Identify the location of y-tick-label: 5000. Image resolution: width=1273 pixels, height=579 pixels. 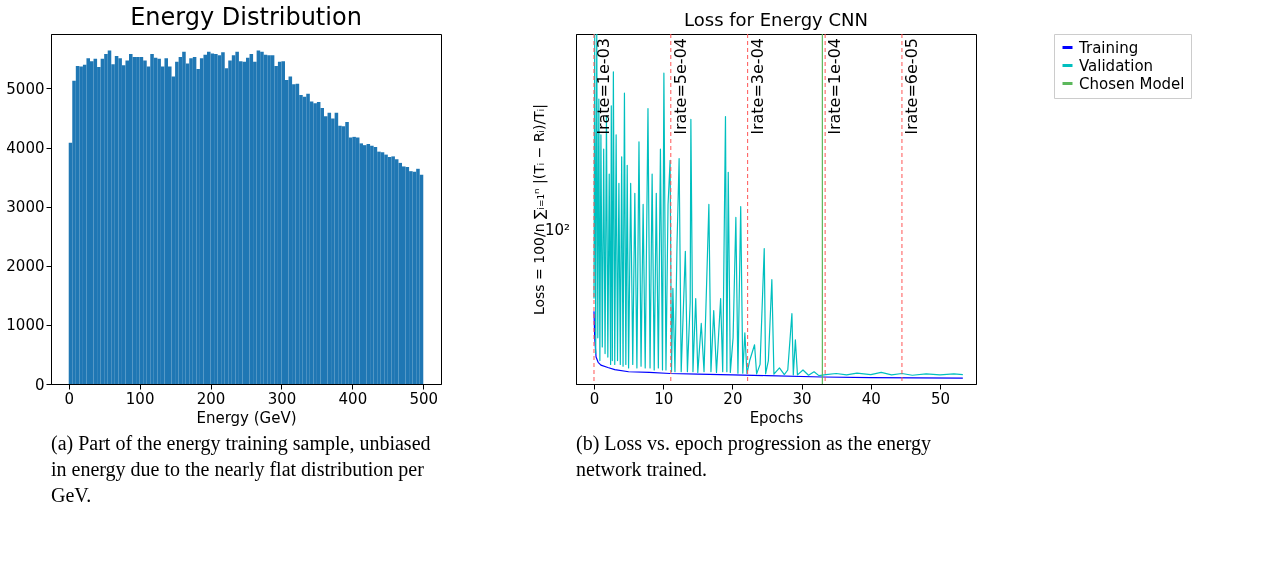
(25, 88).